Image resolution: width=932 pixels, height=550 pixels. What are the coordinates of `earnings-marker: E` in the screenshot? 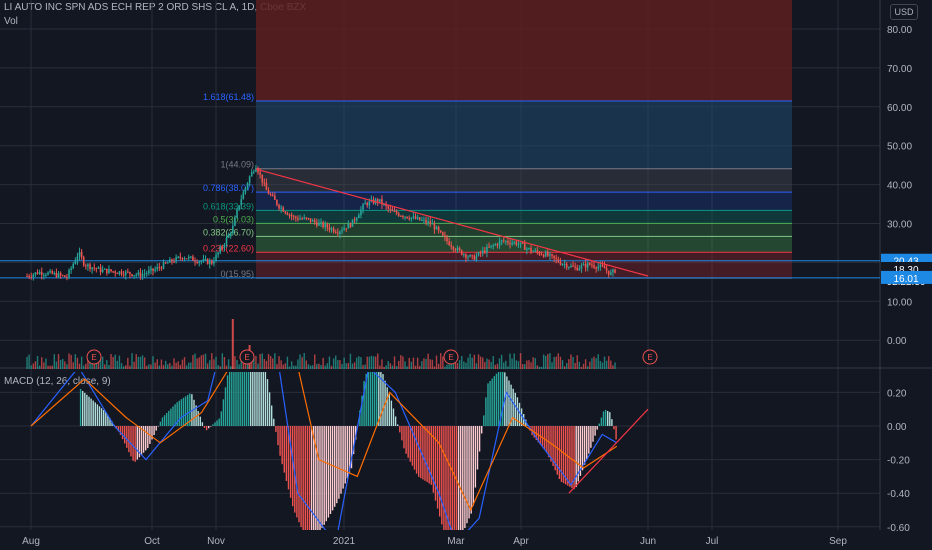 It's located at (650, 357).